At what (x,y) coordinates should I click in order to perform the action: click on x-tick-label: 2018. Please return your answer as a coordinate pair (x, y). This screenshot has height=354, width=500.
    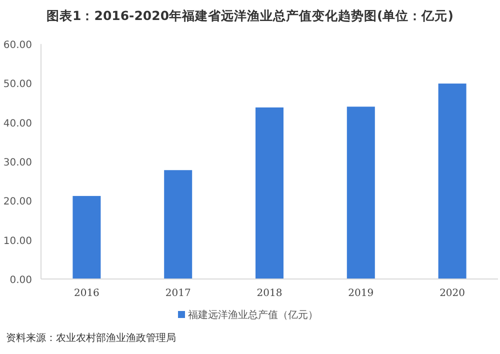
    Looking at the image, I should click on (269, 293).